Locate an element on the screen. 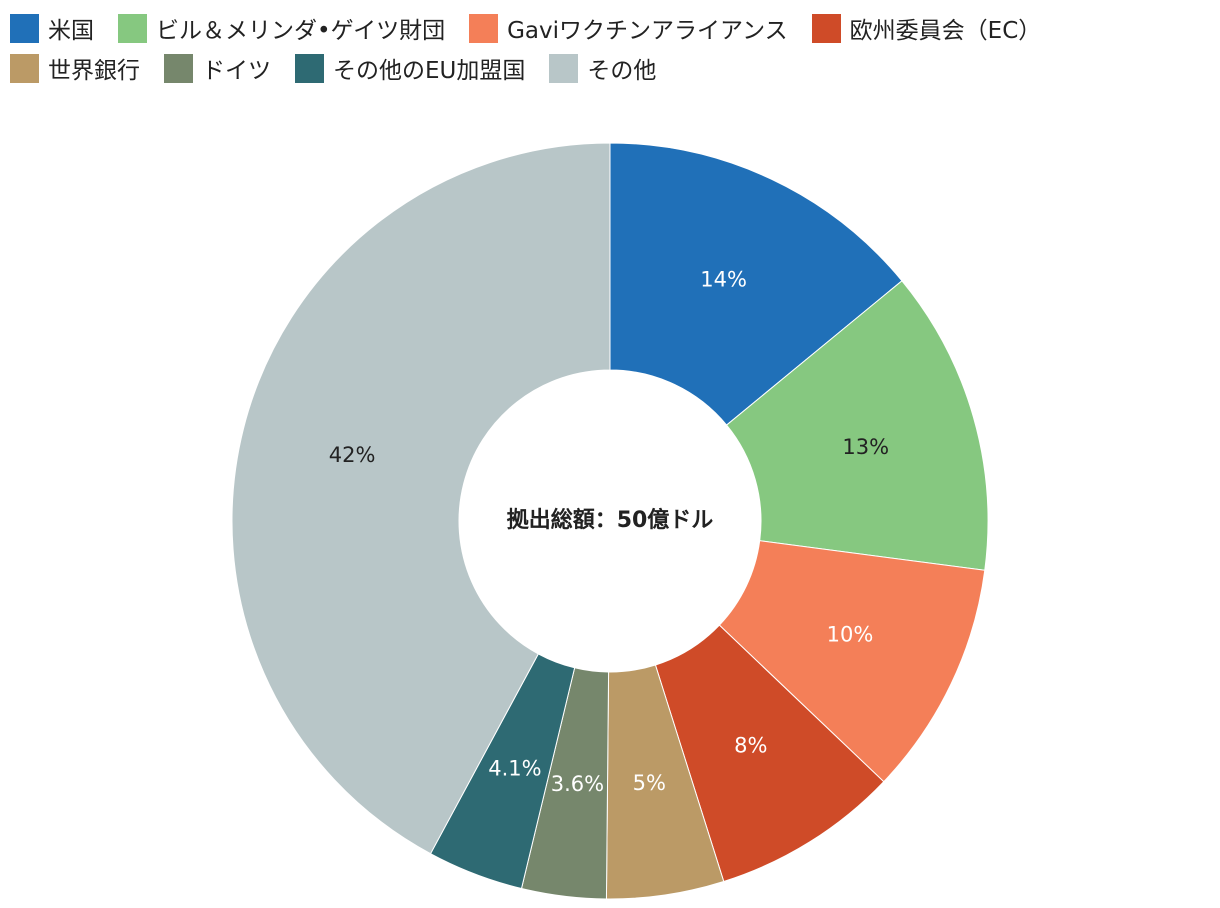 The height and width of the screenshot is (908, 1220). legend-item-other-eu: その他のEU加盟国 is located at coordinates (410, 68).